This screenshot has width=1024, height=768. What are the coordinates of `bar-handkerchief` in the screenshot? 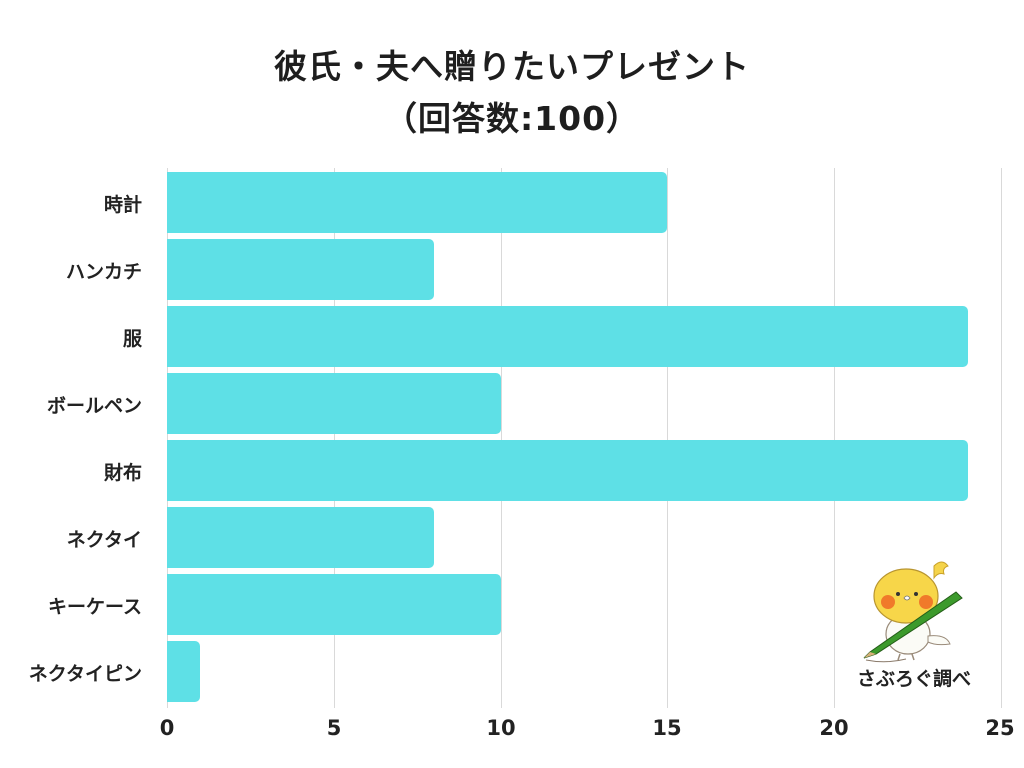 It's located at (300, 269).